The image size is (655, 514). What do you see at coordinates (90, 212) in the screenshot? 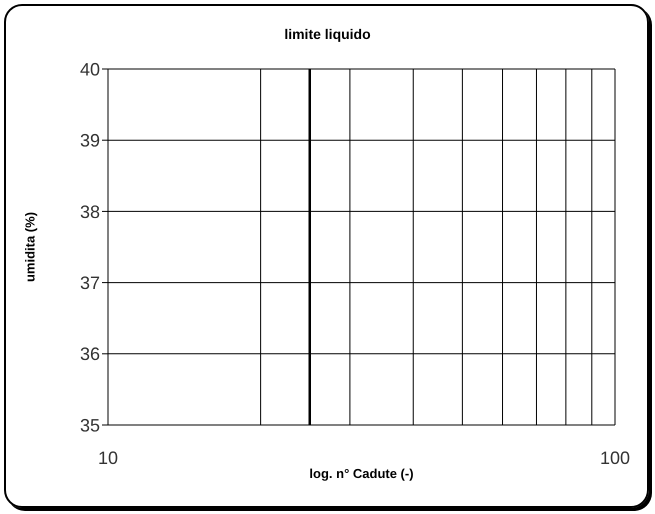
I see `y-tick-label: 38` at bounding box center [90, 212].